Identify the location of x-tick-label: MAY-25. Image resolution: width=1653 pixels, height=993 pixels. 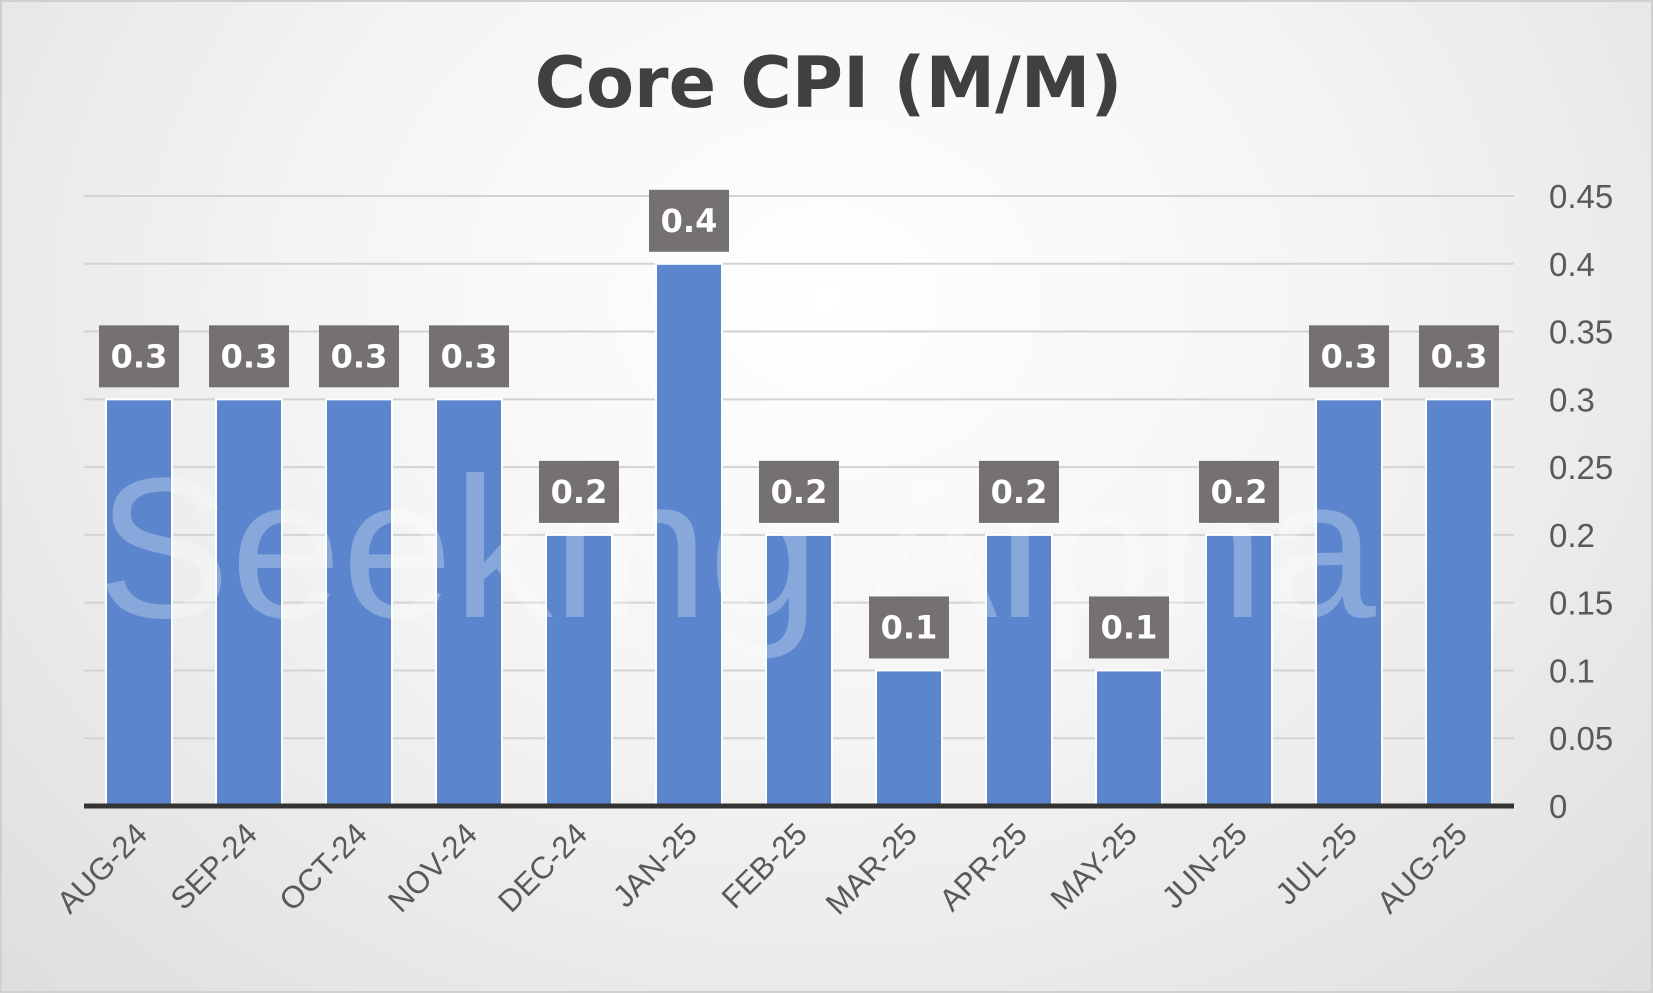
(1094, 866).